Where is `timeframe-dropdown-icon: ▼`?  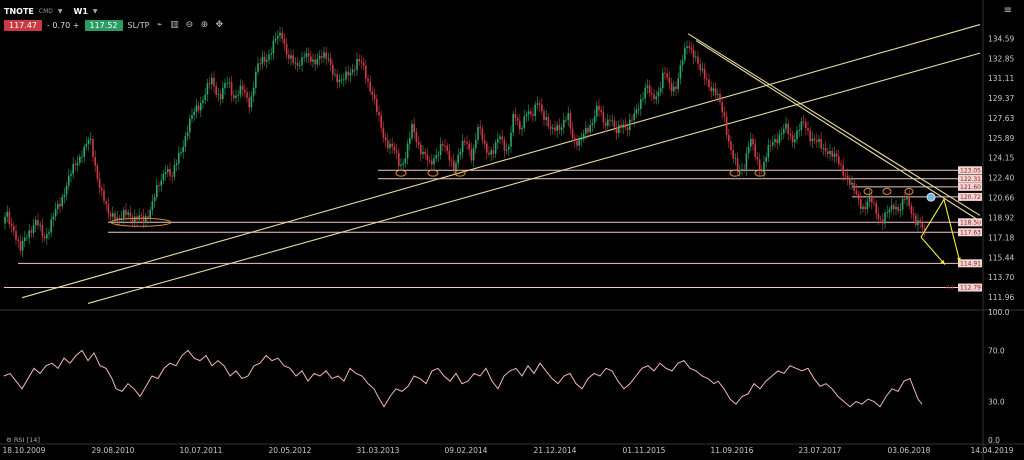
timeframe-dropdown-icon: ▼ is located at coordinates (95, 11).